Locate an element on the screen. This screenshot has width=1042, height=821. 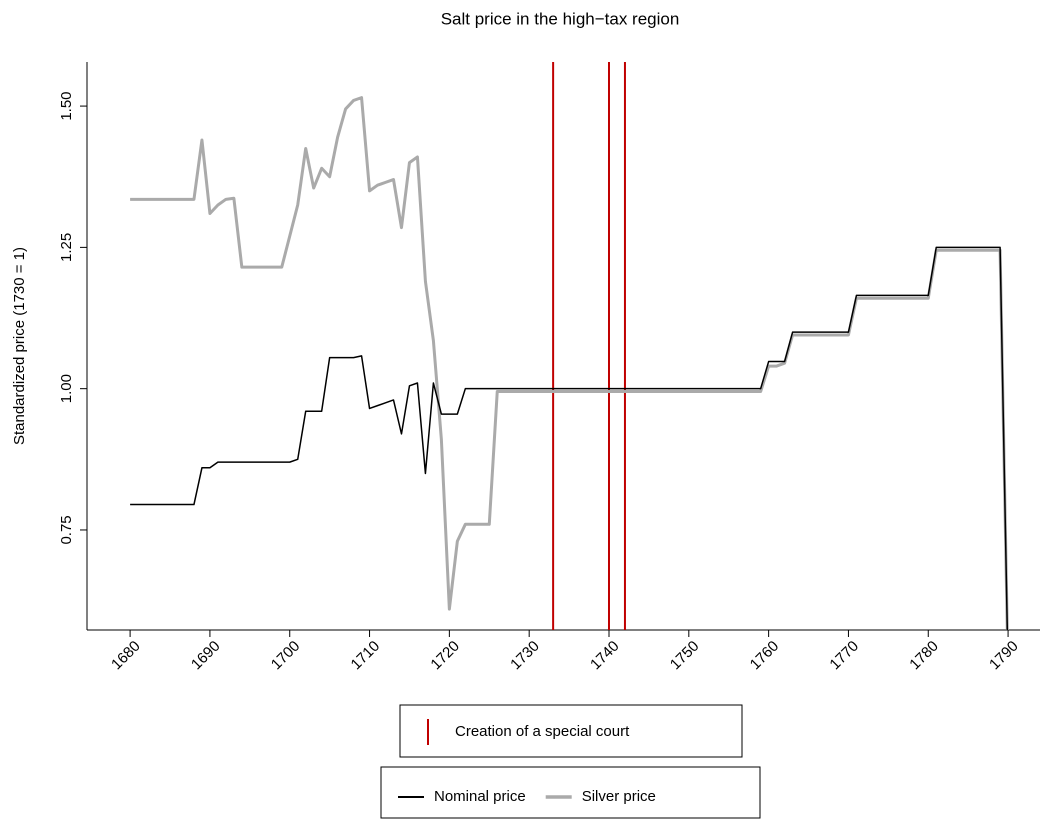
x-tick-label: 1770 is located at coordinates (844, 656).